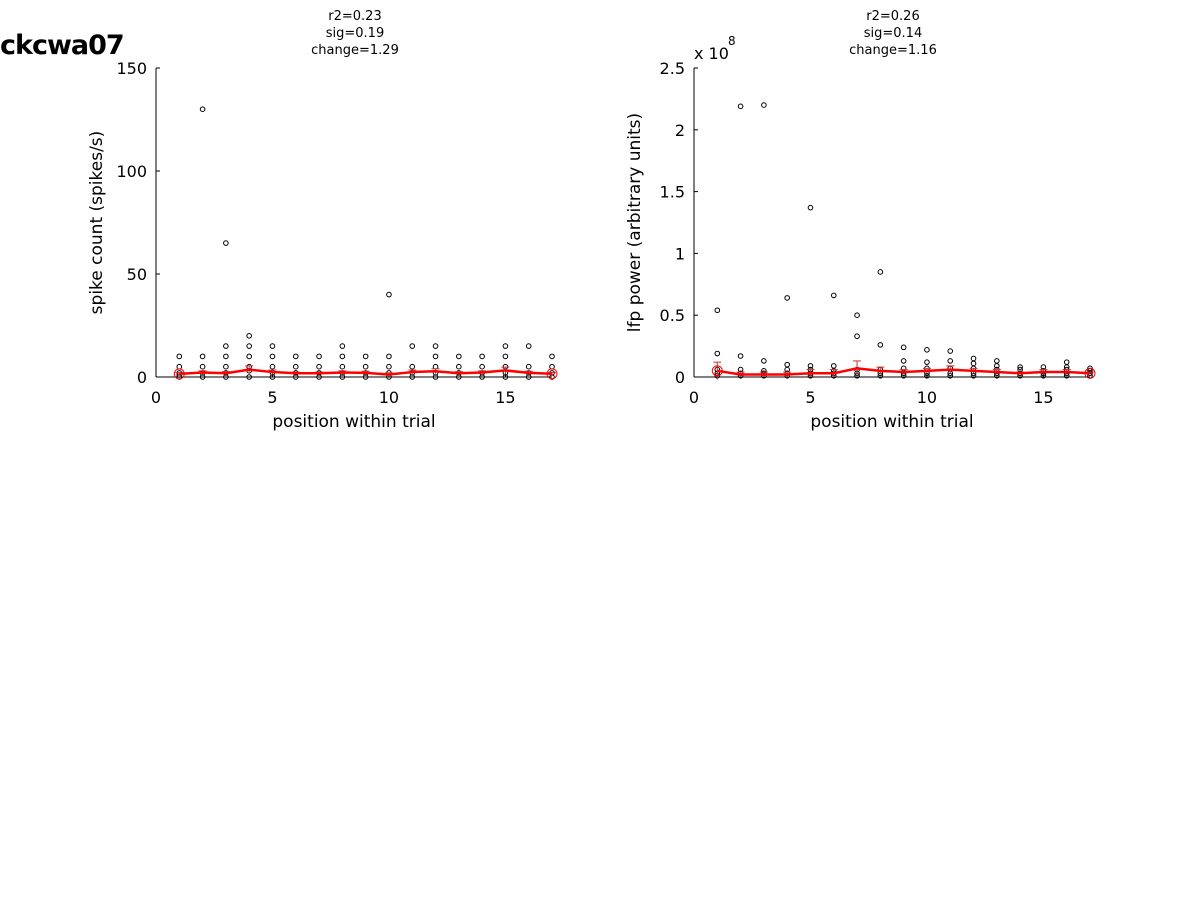 The height and width of the screenshot is (901, 1200). What do you see at coordinates (635, 222) in the screenshot?
I see `y-axis-label: lfp power (arbitrary units)` at bounding box center [635, 222].